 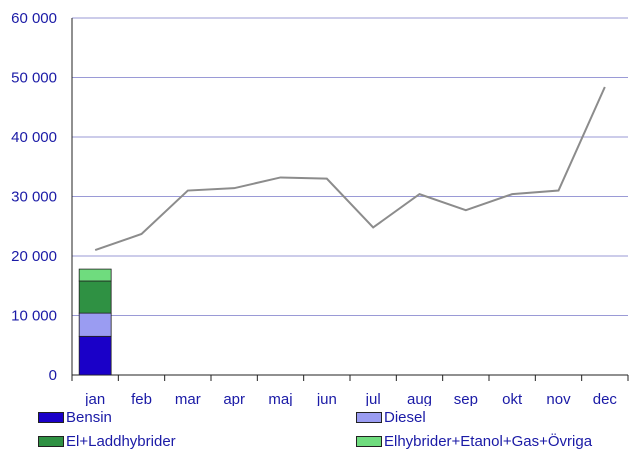 What do you see at coordinates (89, 417) in the screenshot?
I see `legend-label: Bensin` at bounding box center [89, 417].